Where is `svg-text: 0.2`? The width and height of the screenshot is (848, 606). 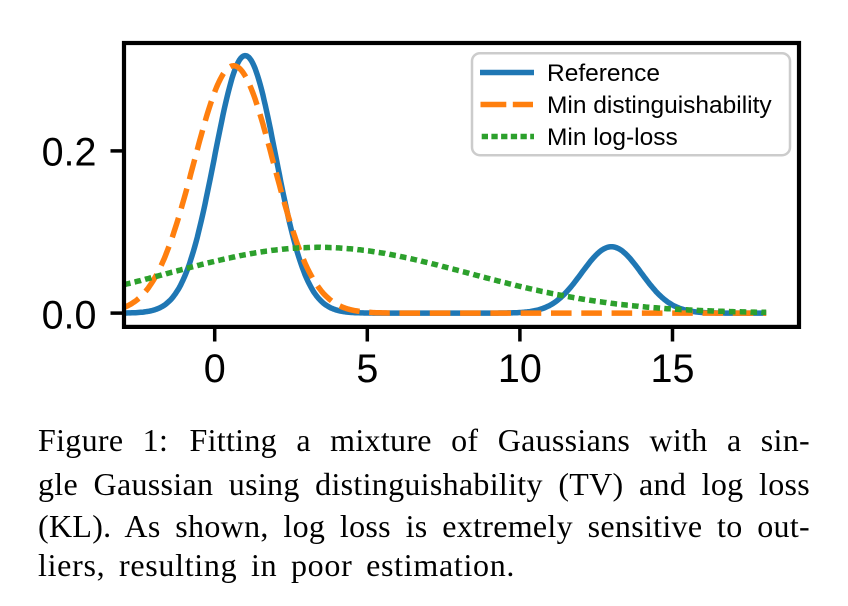 svg-text: 0.2 is located at coordinates (69, 152).